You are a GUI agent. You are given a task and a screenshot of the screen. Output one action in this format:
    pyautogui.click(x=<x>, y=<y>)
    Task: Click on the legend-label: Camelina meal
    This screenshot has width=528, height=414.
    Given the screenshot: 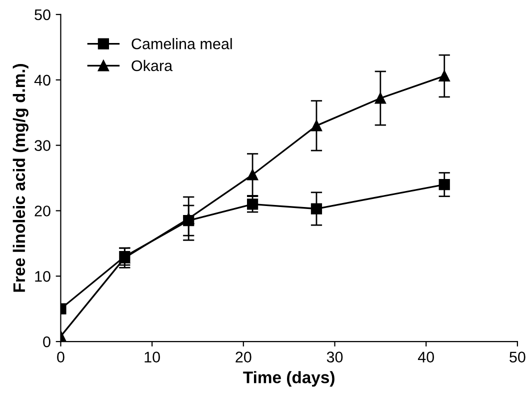 What is the action you would take?
    pyautogui.click(x=182, y=44)
    